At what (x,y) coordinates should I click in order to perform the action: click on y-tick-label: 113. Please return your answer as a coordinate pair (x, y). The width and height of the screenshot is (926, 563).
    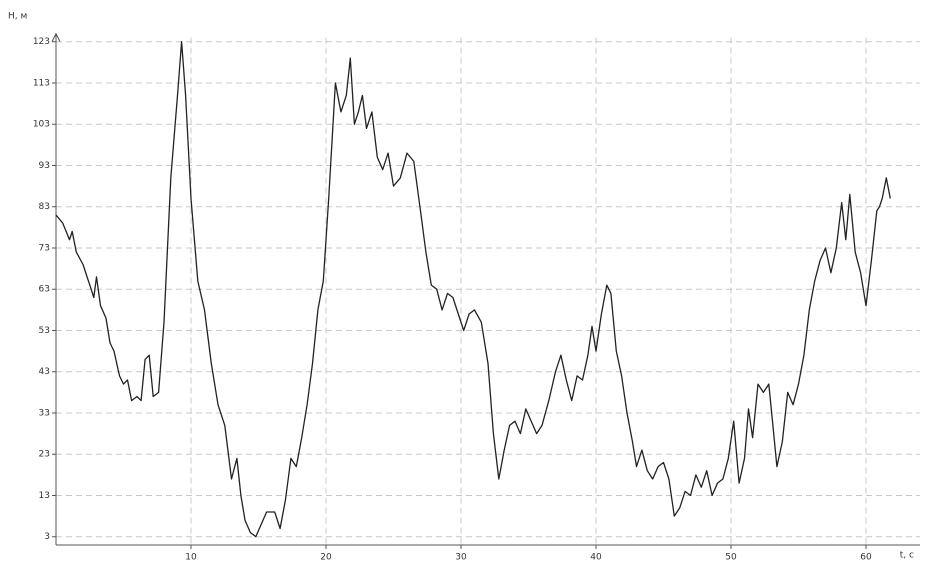
    Looking at the image, I should click on (41, 83).